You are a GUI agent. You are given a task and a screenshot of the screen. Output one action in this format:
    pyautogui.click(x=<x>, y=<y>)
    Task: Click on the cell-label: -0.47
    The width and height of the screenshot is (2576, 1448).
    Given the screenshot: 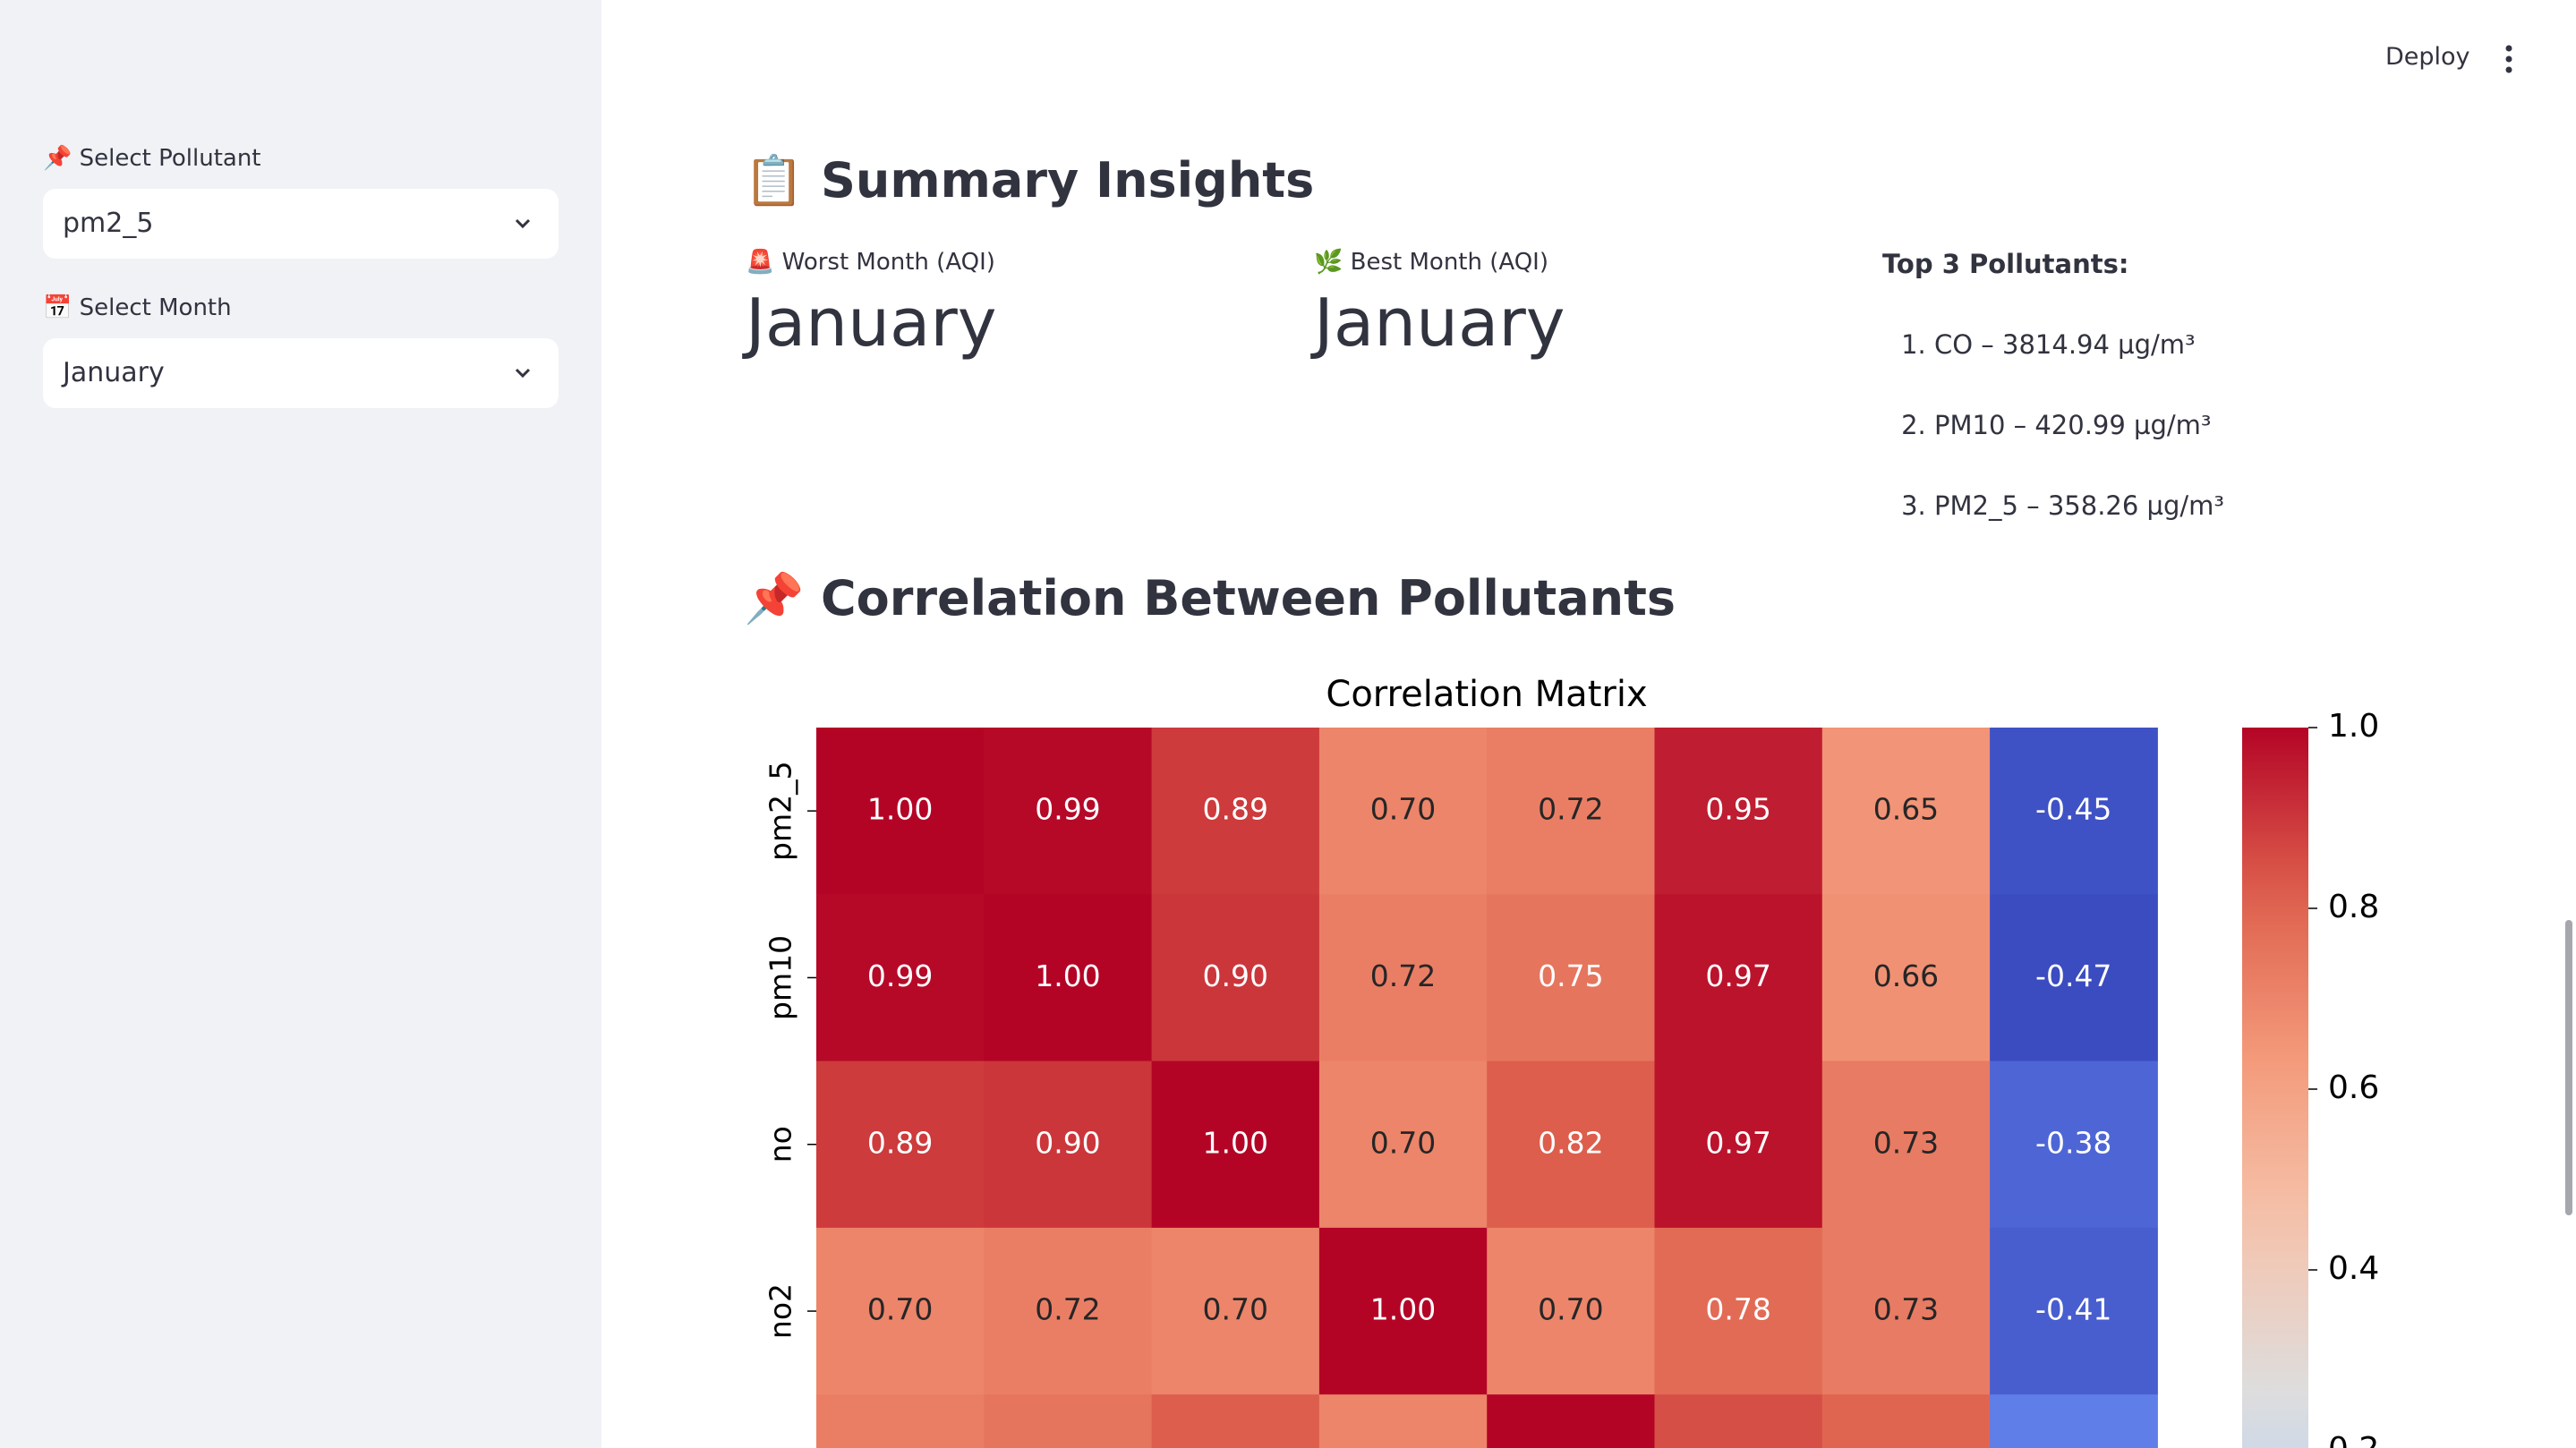 What is the action you would take?
    pyautogui.click(x=2073, y=975)
    